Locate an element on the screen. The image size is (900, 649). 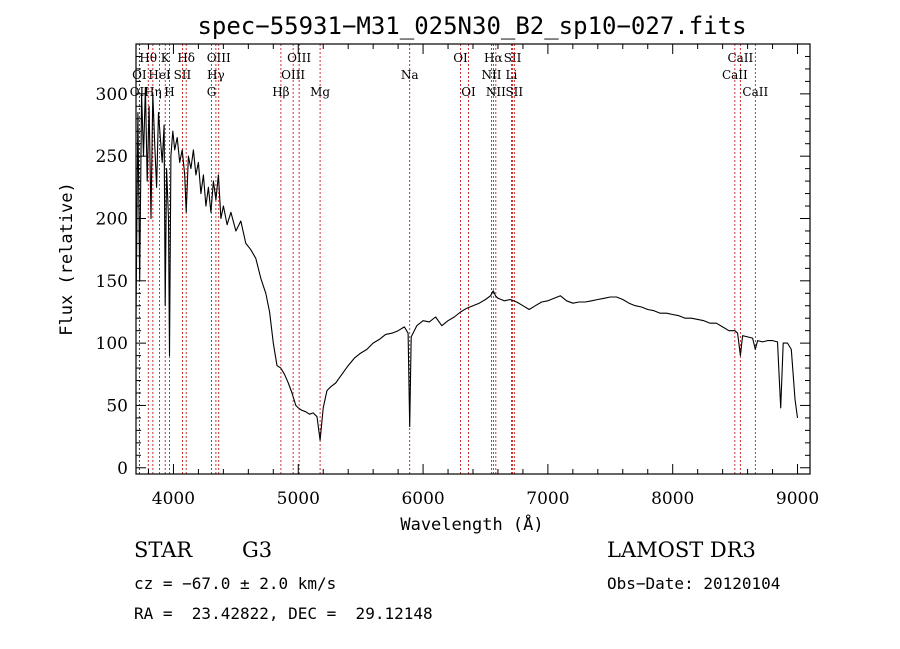
emission-line-label: K is located at coordinates (166, 58).